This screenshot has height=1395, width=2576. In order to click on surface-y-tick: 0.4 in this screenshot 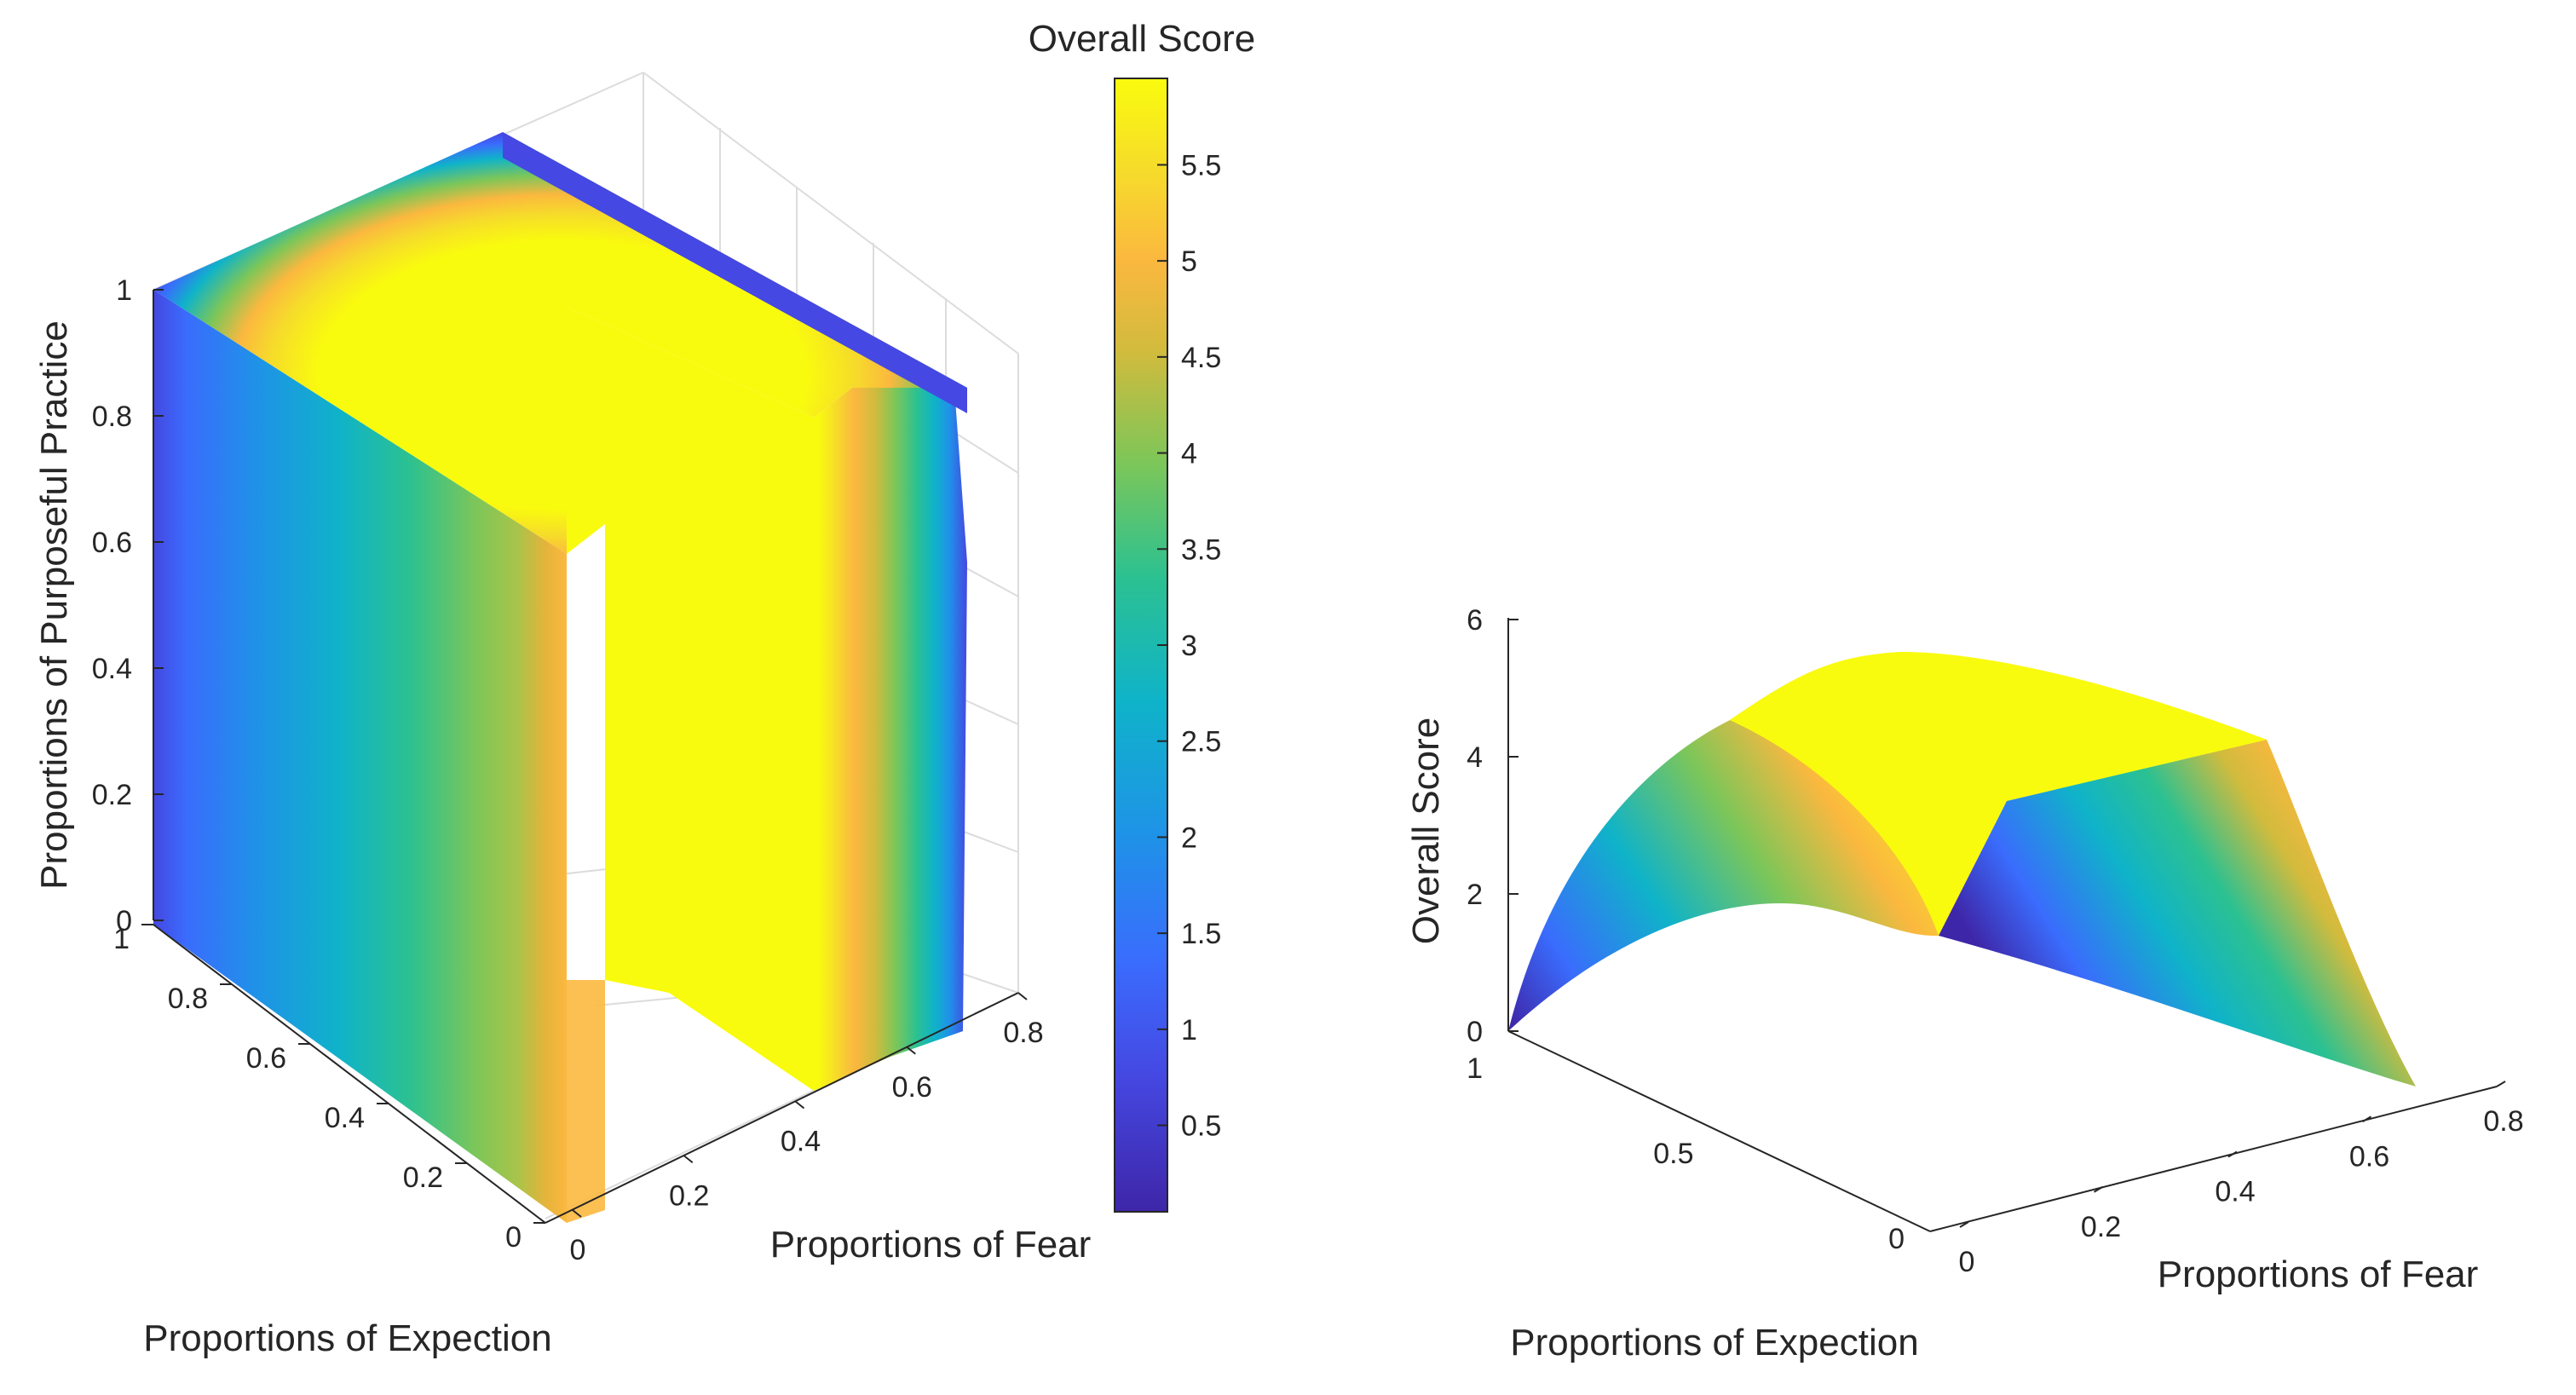, I will do `click(2235, 1192)`.